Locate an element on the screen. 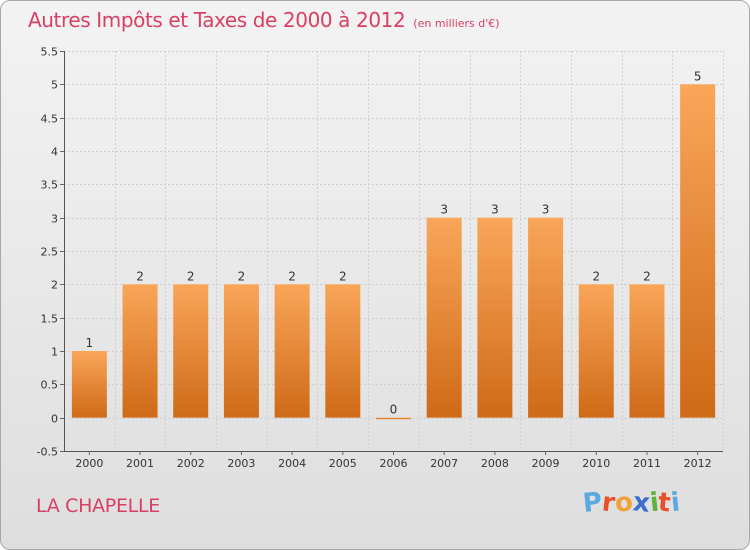 The height and width of the screenshot is (550, 750). y-tick-label: 0.5 is located at coordinates (50, 385).